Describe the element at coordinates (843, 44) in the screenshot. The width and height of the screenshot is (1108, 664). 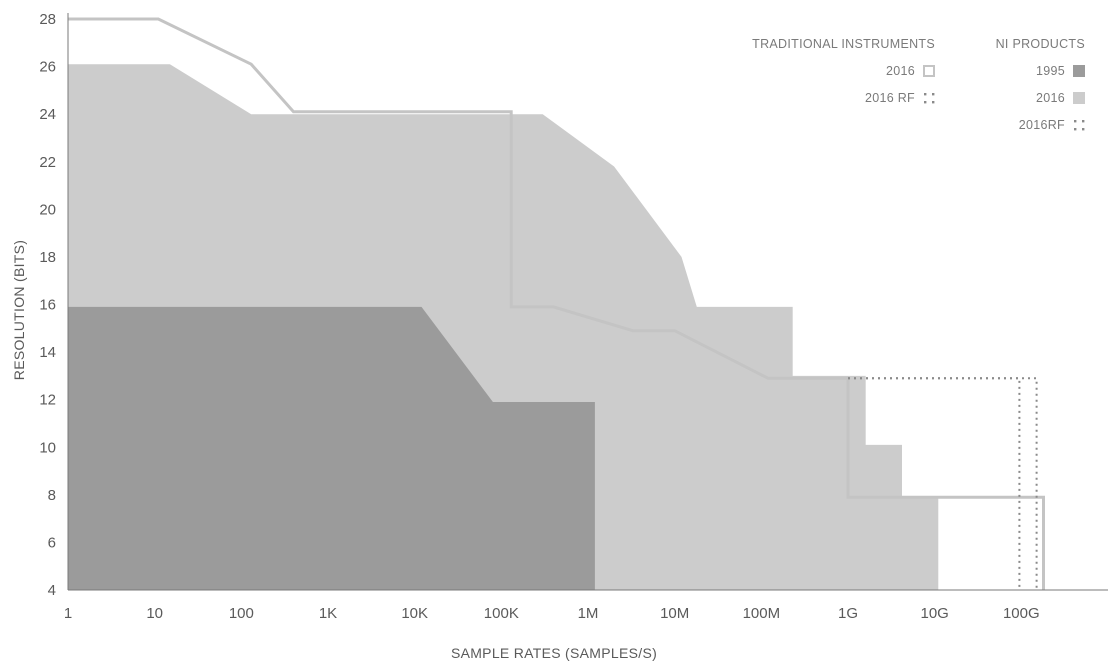
I see `legend-group-title: TRADITIONAL INSTRUMENTS` at that location.